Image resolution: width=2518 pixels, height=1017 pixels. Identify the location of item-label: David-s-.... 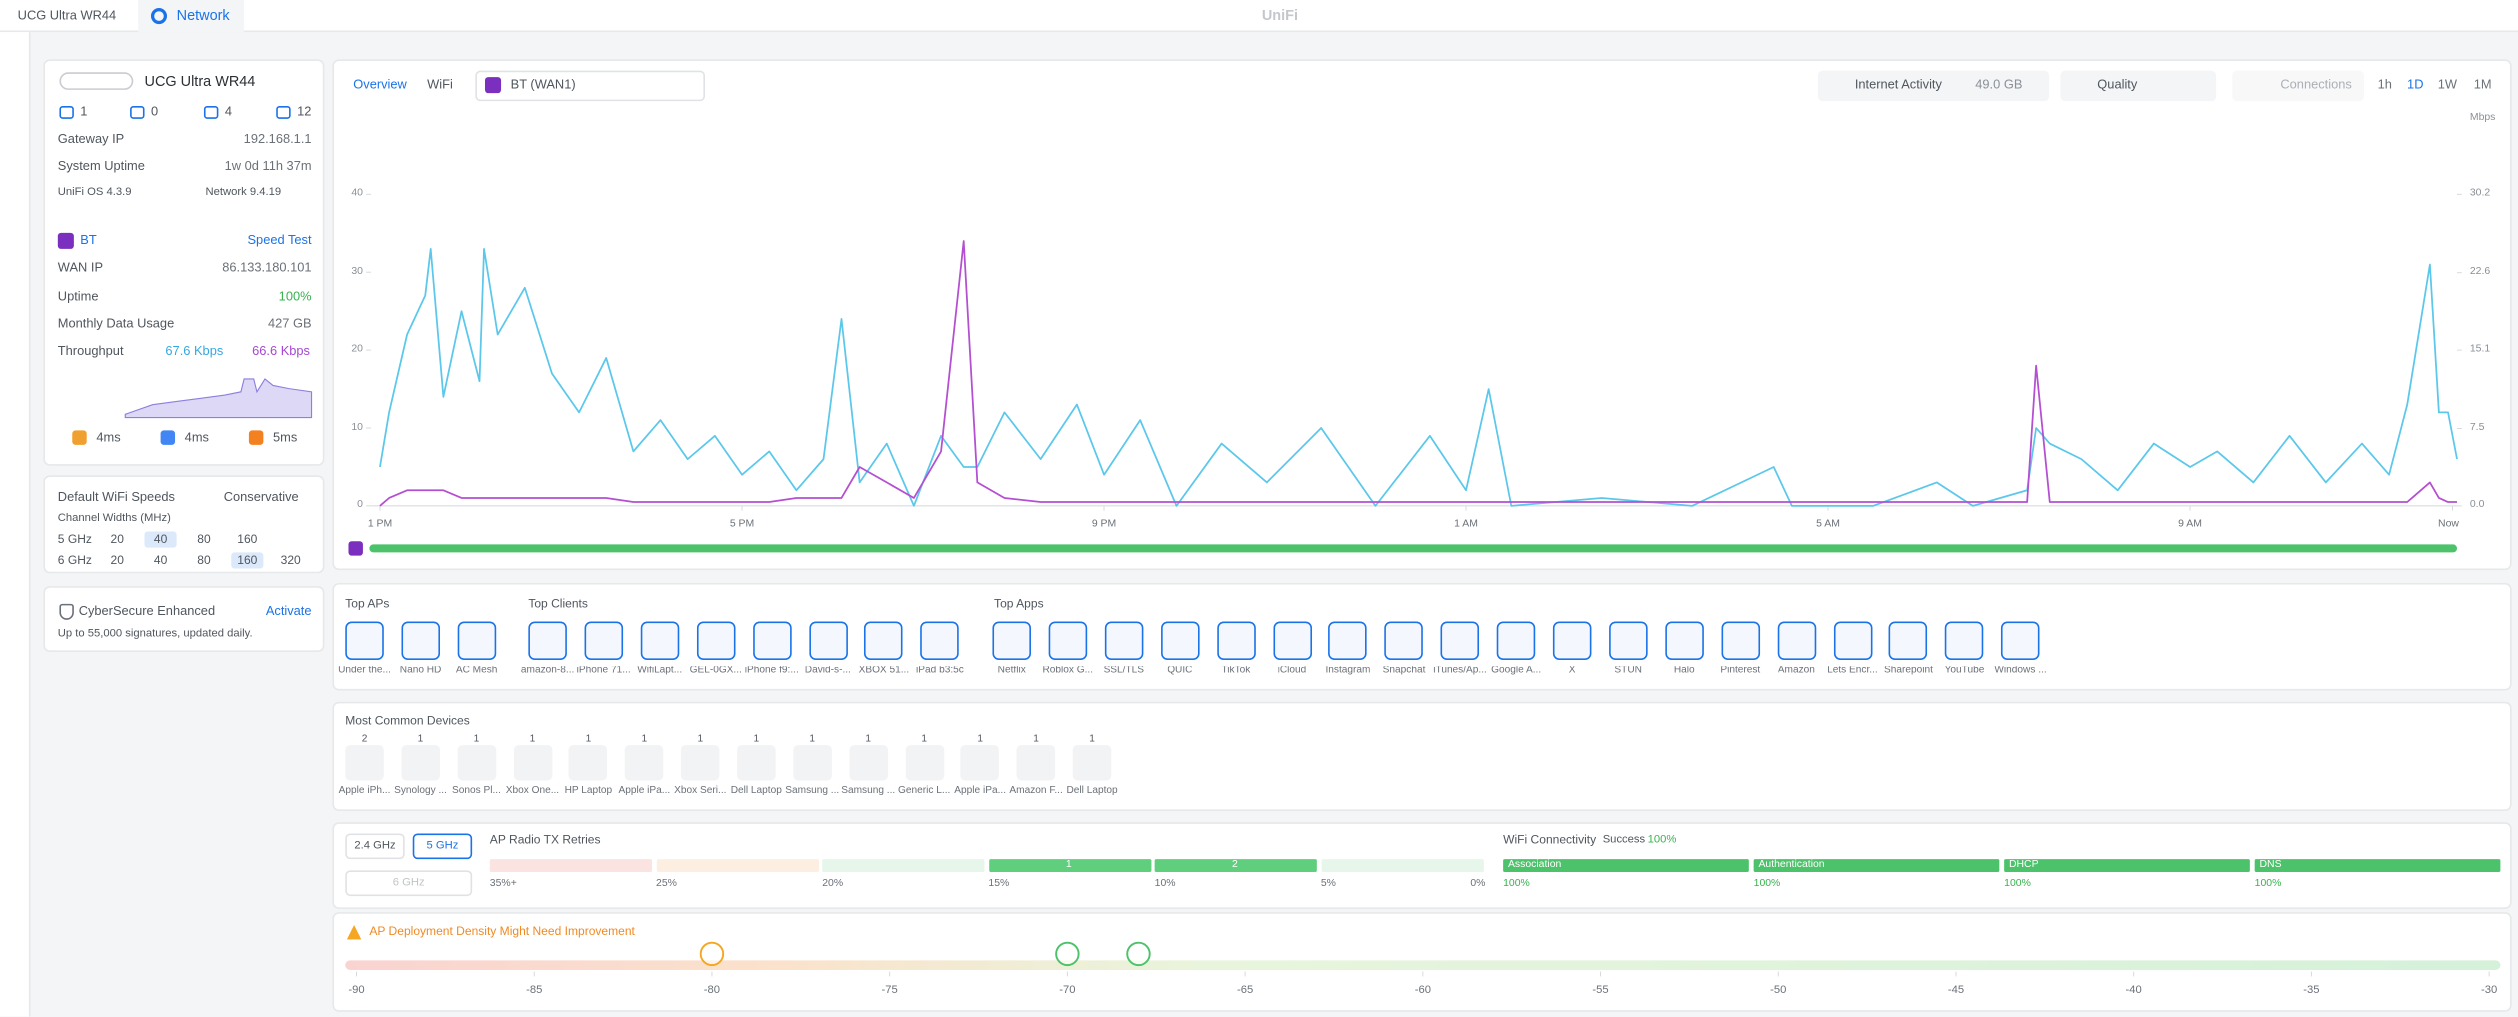
(827, 671).